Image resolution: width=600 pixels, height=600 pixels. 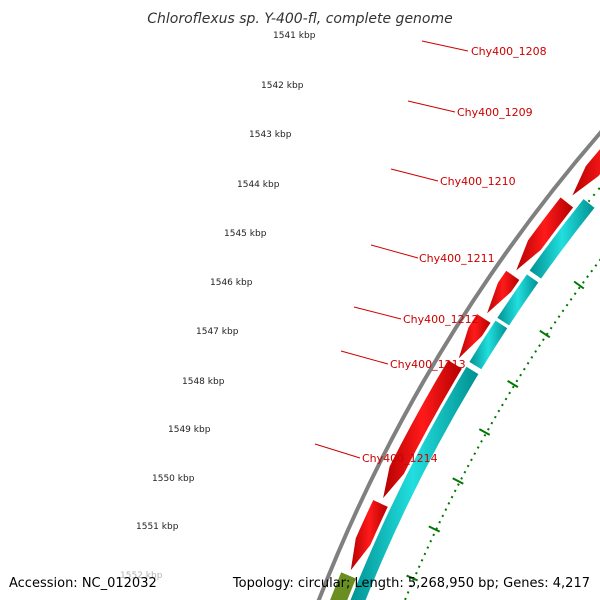 I want to click on tick-label: 1548 kbp, so click(x=203, y=382).